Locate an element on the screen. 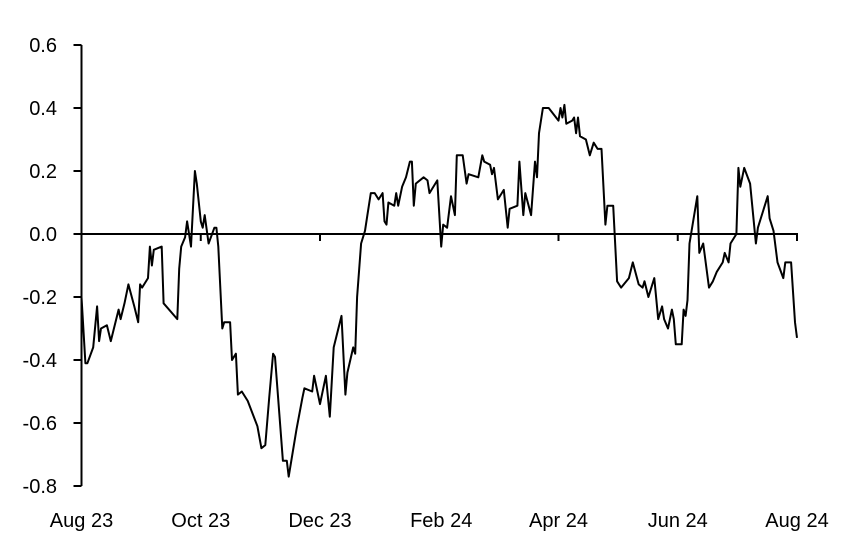  y-tick-label: 0.6 is located at coordinates (43, 46).